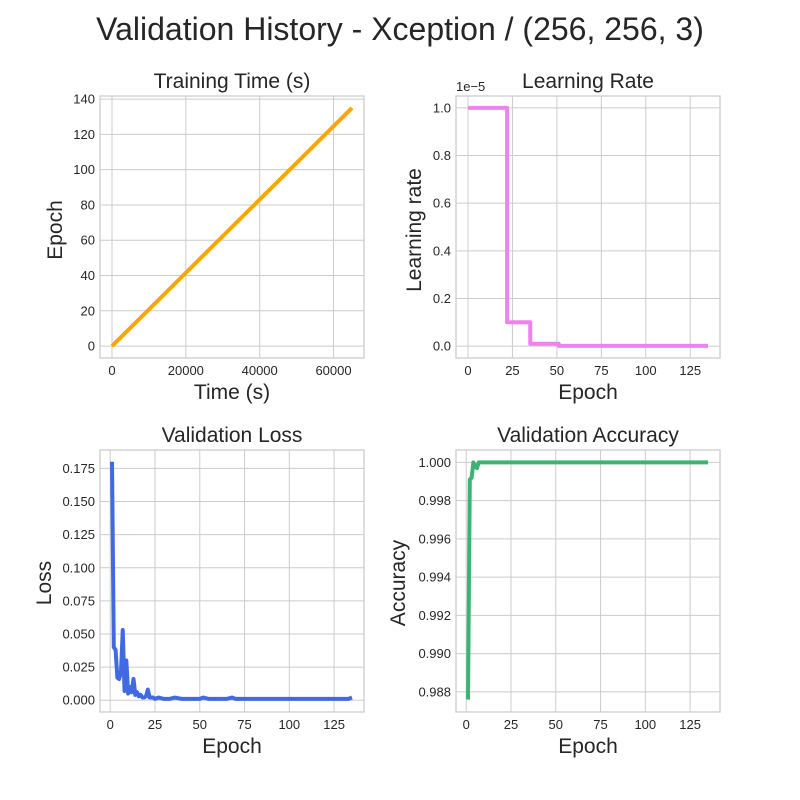 This screenshot has width=800, height=800. Describe the element at coordinates (442, 107) in the screenshot. I see `learning-rate-ytick-label: 1.0` at that location.